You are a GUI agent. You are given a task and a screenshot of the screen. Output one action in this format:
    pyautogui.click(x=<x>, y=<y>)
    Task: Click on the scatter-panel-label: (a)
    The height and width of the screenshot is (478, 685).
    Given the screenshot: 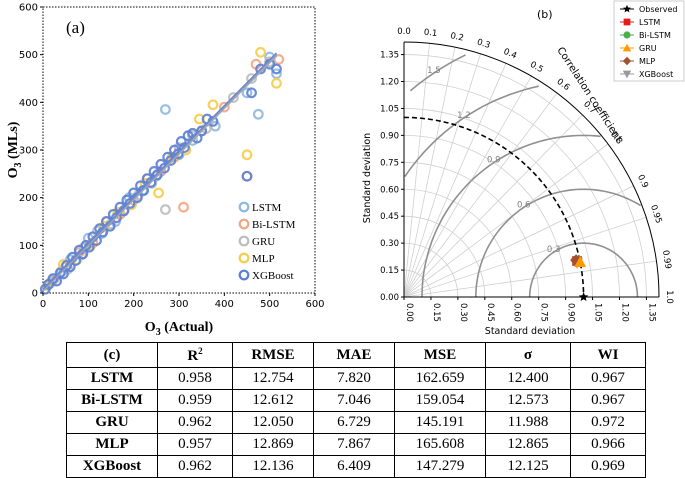 What is the action you would take?
    pyautogui.click(x=75, y=27)
    